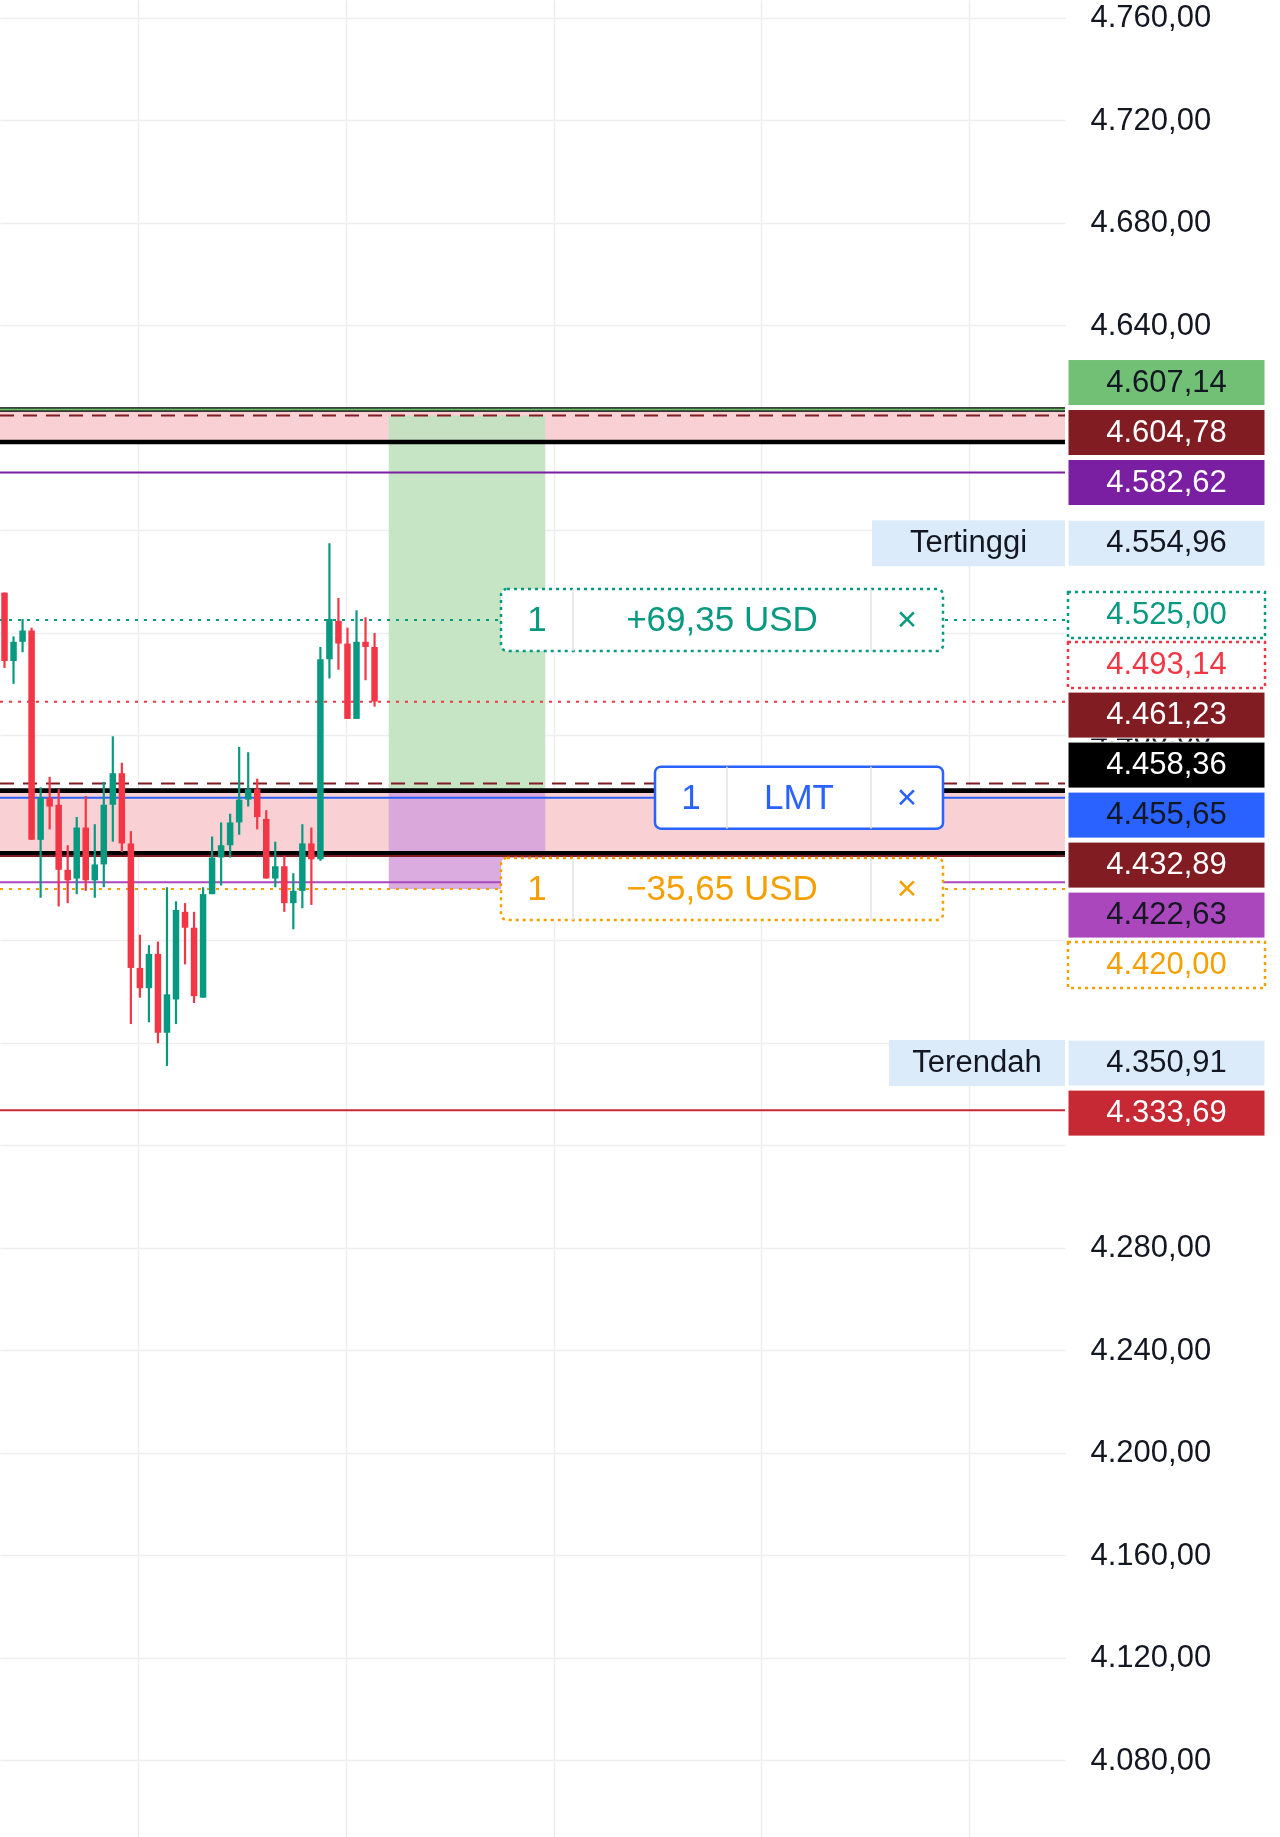 This screenshot has width=1280, height=1837. I want to click on annotation: −35,65 USD, so click(722, 888).